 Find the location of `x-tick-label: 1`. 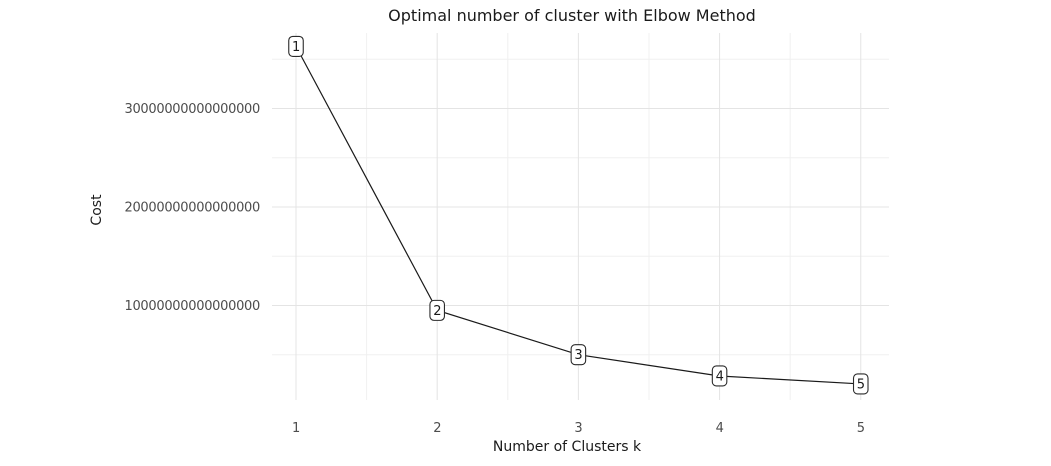

x-tick-label: 1 is located at coordinates (296, 428).